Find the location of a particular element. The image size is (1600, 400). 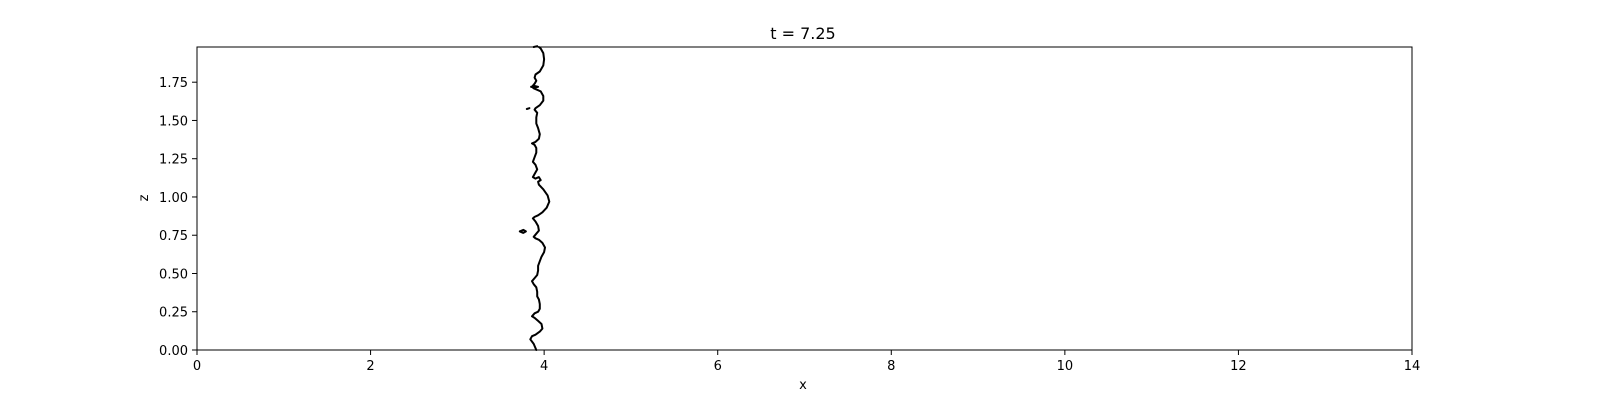

y-tick-label: 0.25 is located at coordinates (173, 313).